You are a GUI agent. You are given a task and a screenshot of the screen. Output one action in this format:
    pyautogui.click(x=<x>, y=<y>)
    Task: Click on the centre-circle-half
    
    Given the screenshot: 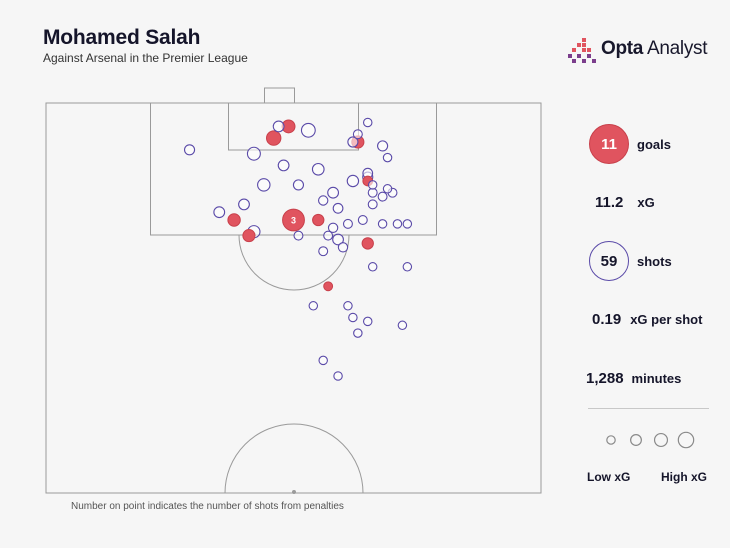 What is the action you would take?
    pyautogui.click(x=294, y=458)
    